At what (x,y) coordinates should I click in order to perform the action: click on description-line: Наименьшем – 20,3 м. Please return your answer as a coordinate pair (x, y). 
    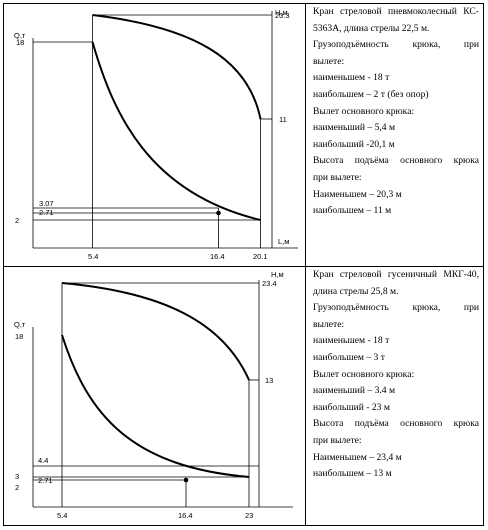
    Looking at the image, I should click on (357, 194).